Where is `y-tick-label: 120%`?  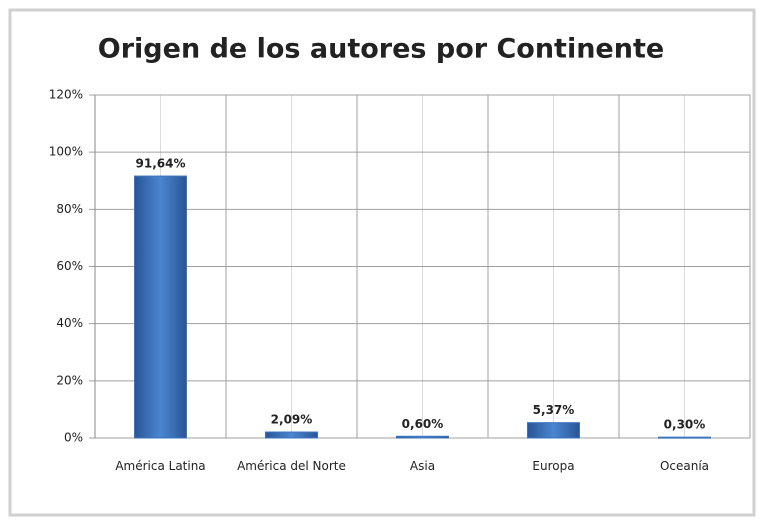
y-tick-label: 120% is located at coordinates (66, 95).